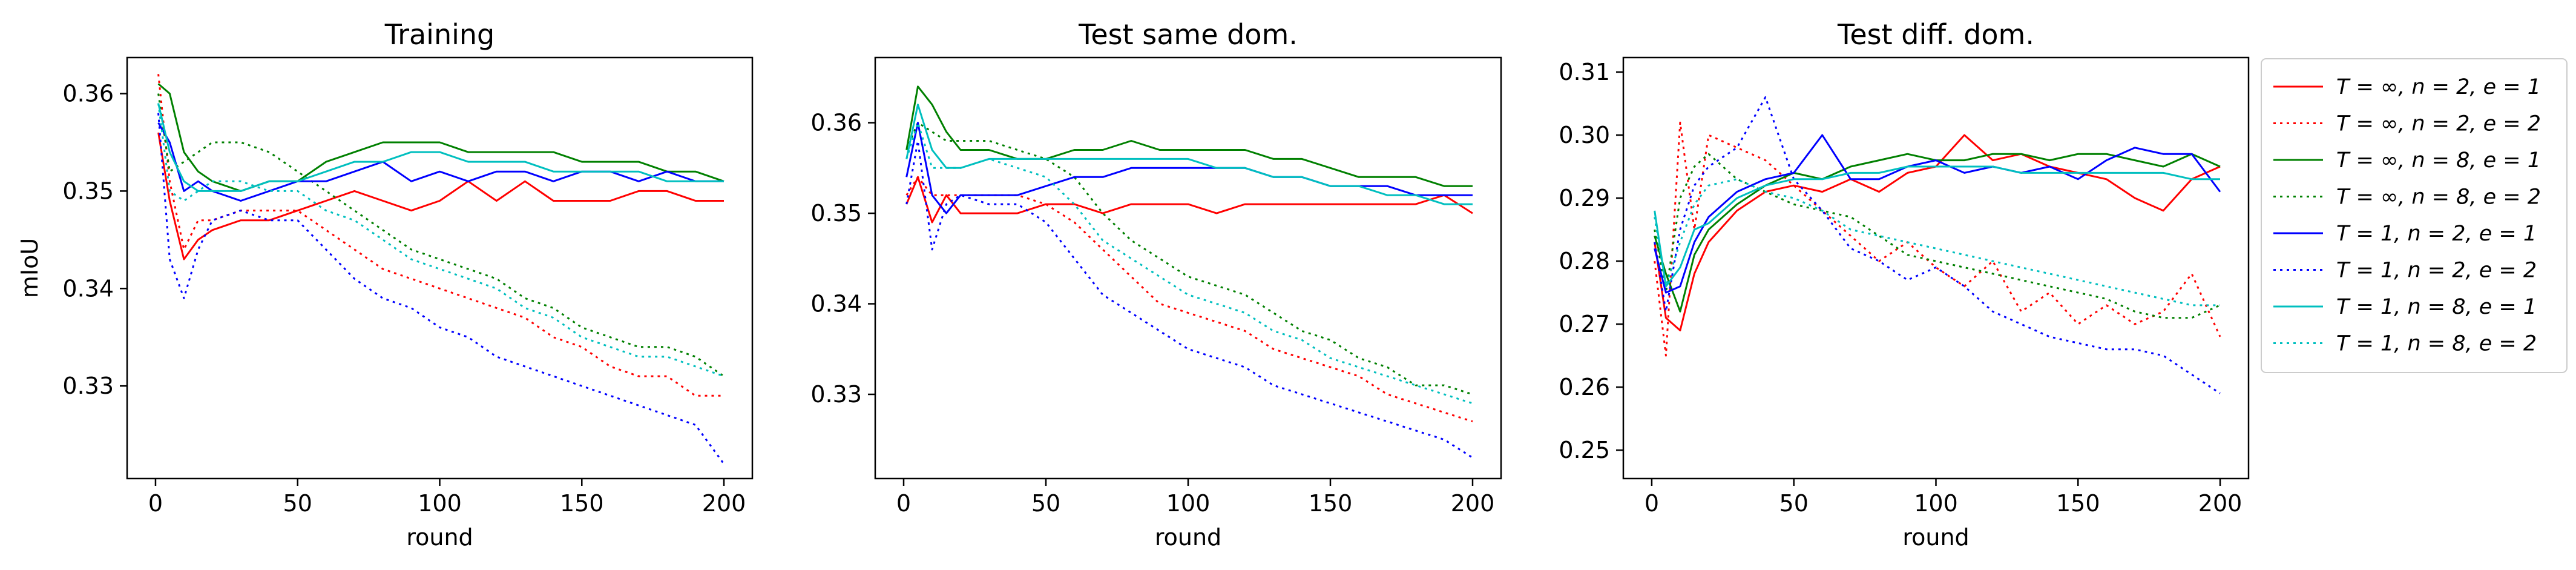  I want to click on subplot-title: Training, so click(439, 34).